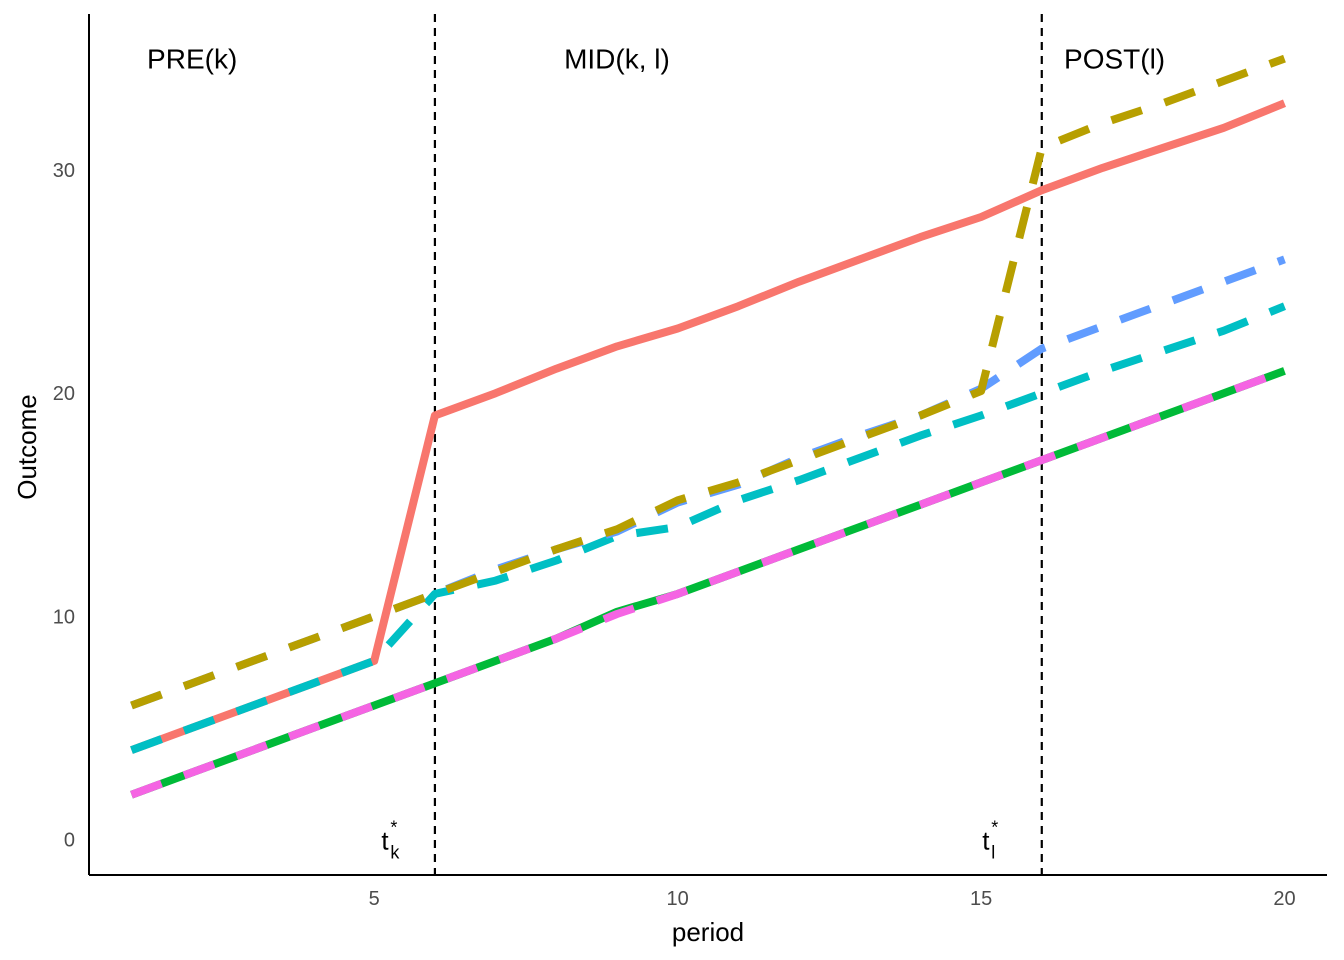  What do you see at coordinates (64, 394) in the screenshot?
I see `y-tick-label: 20` at bounding box center [64, 394].